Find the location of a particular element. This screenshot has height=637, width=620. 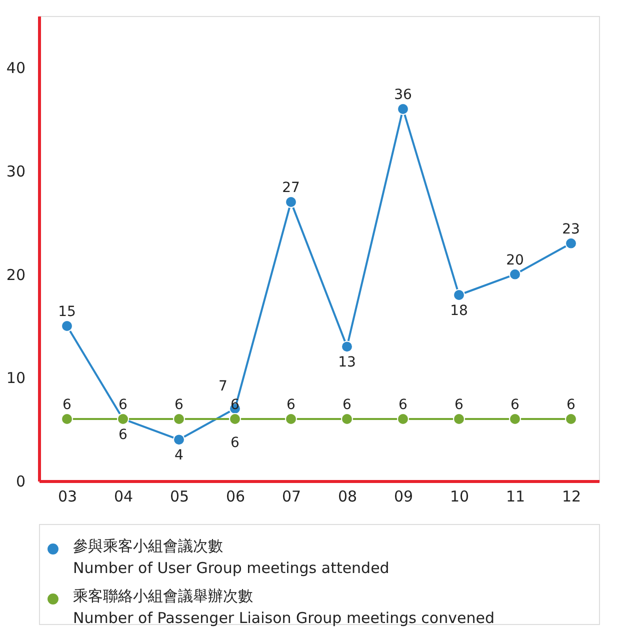

y-tick-label: 0 is located at coordinates (21, 481).